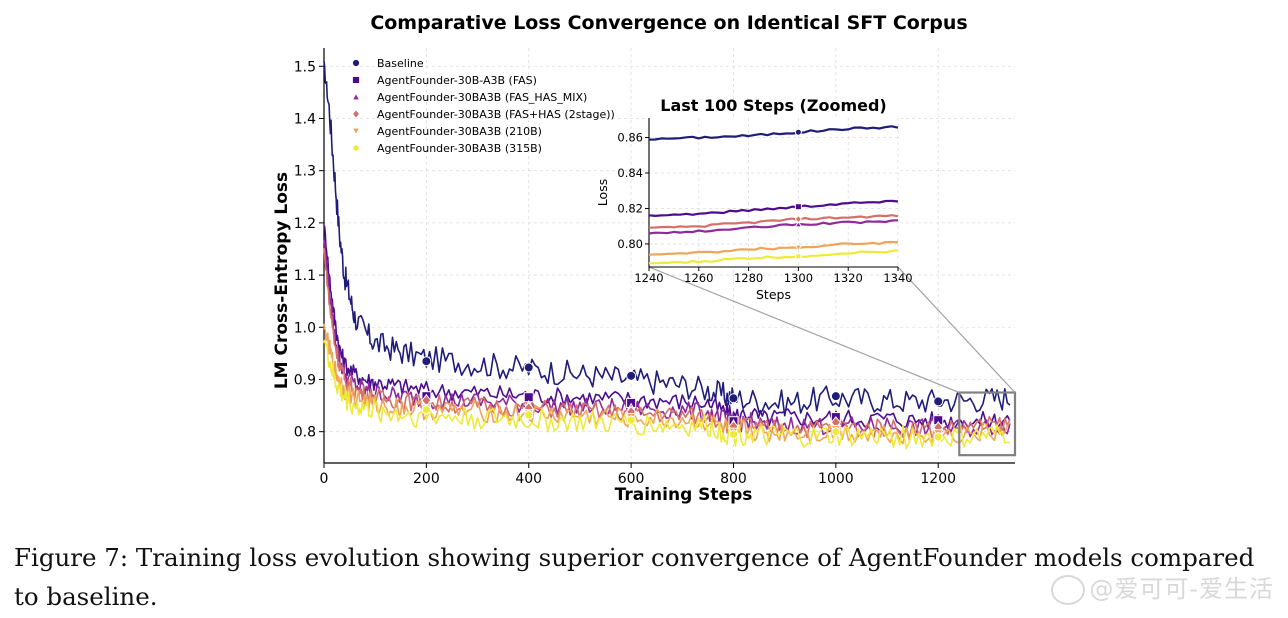  What do you see at coordinates (305, 172) in the screenshot?
I see `y-tick-label: 1.3` at bounding box center [305, 172].